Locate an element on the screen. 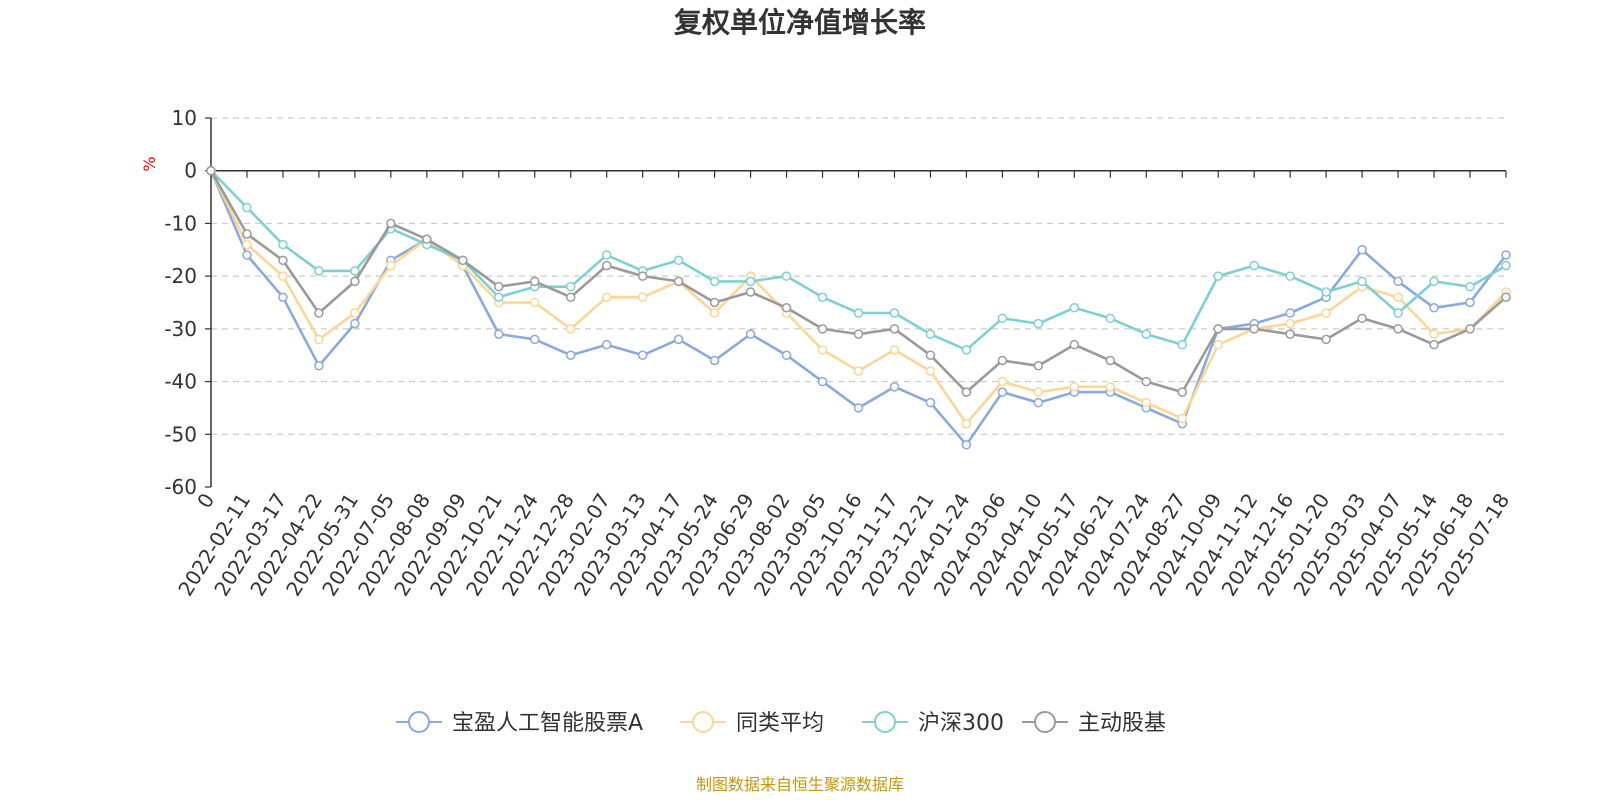 The width and height of the screenshot is (1600, 800). legend-label: 主动股基 is located at coordinates (1122, 723).